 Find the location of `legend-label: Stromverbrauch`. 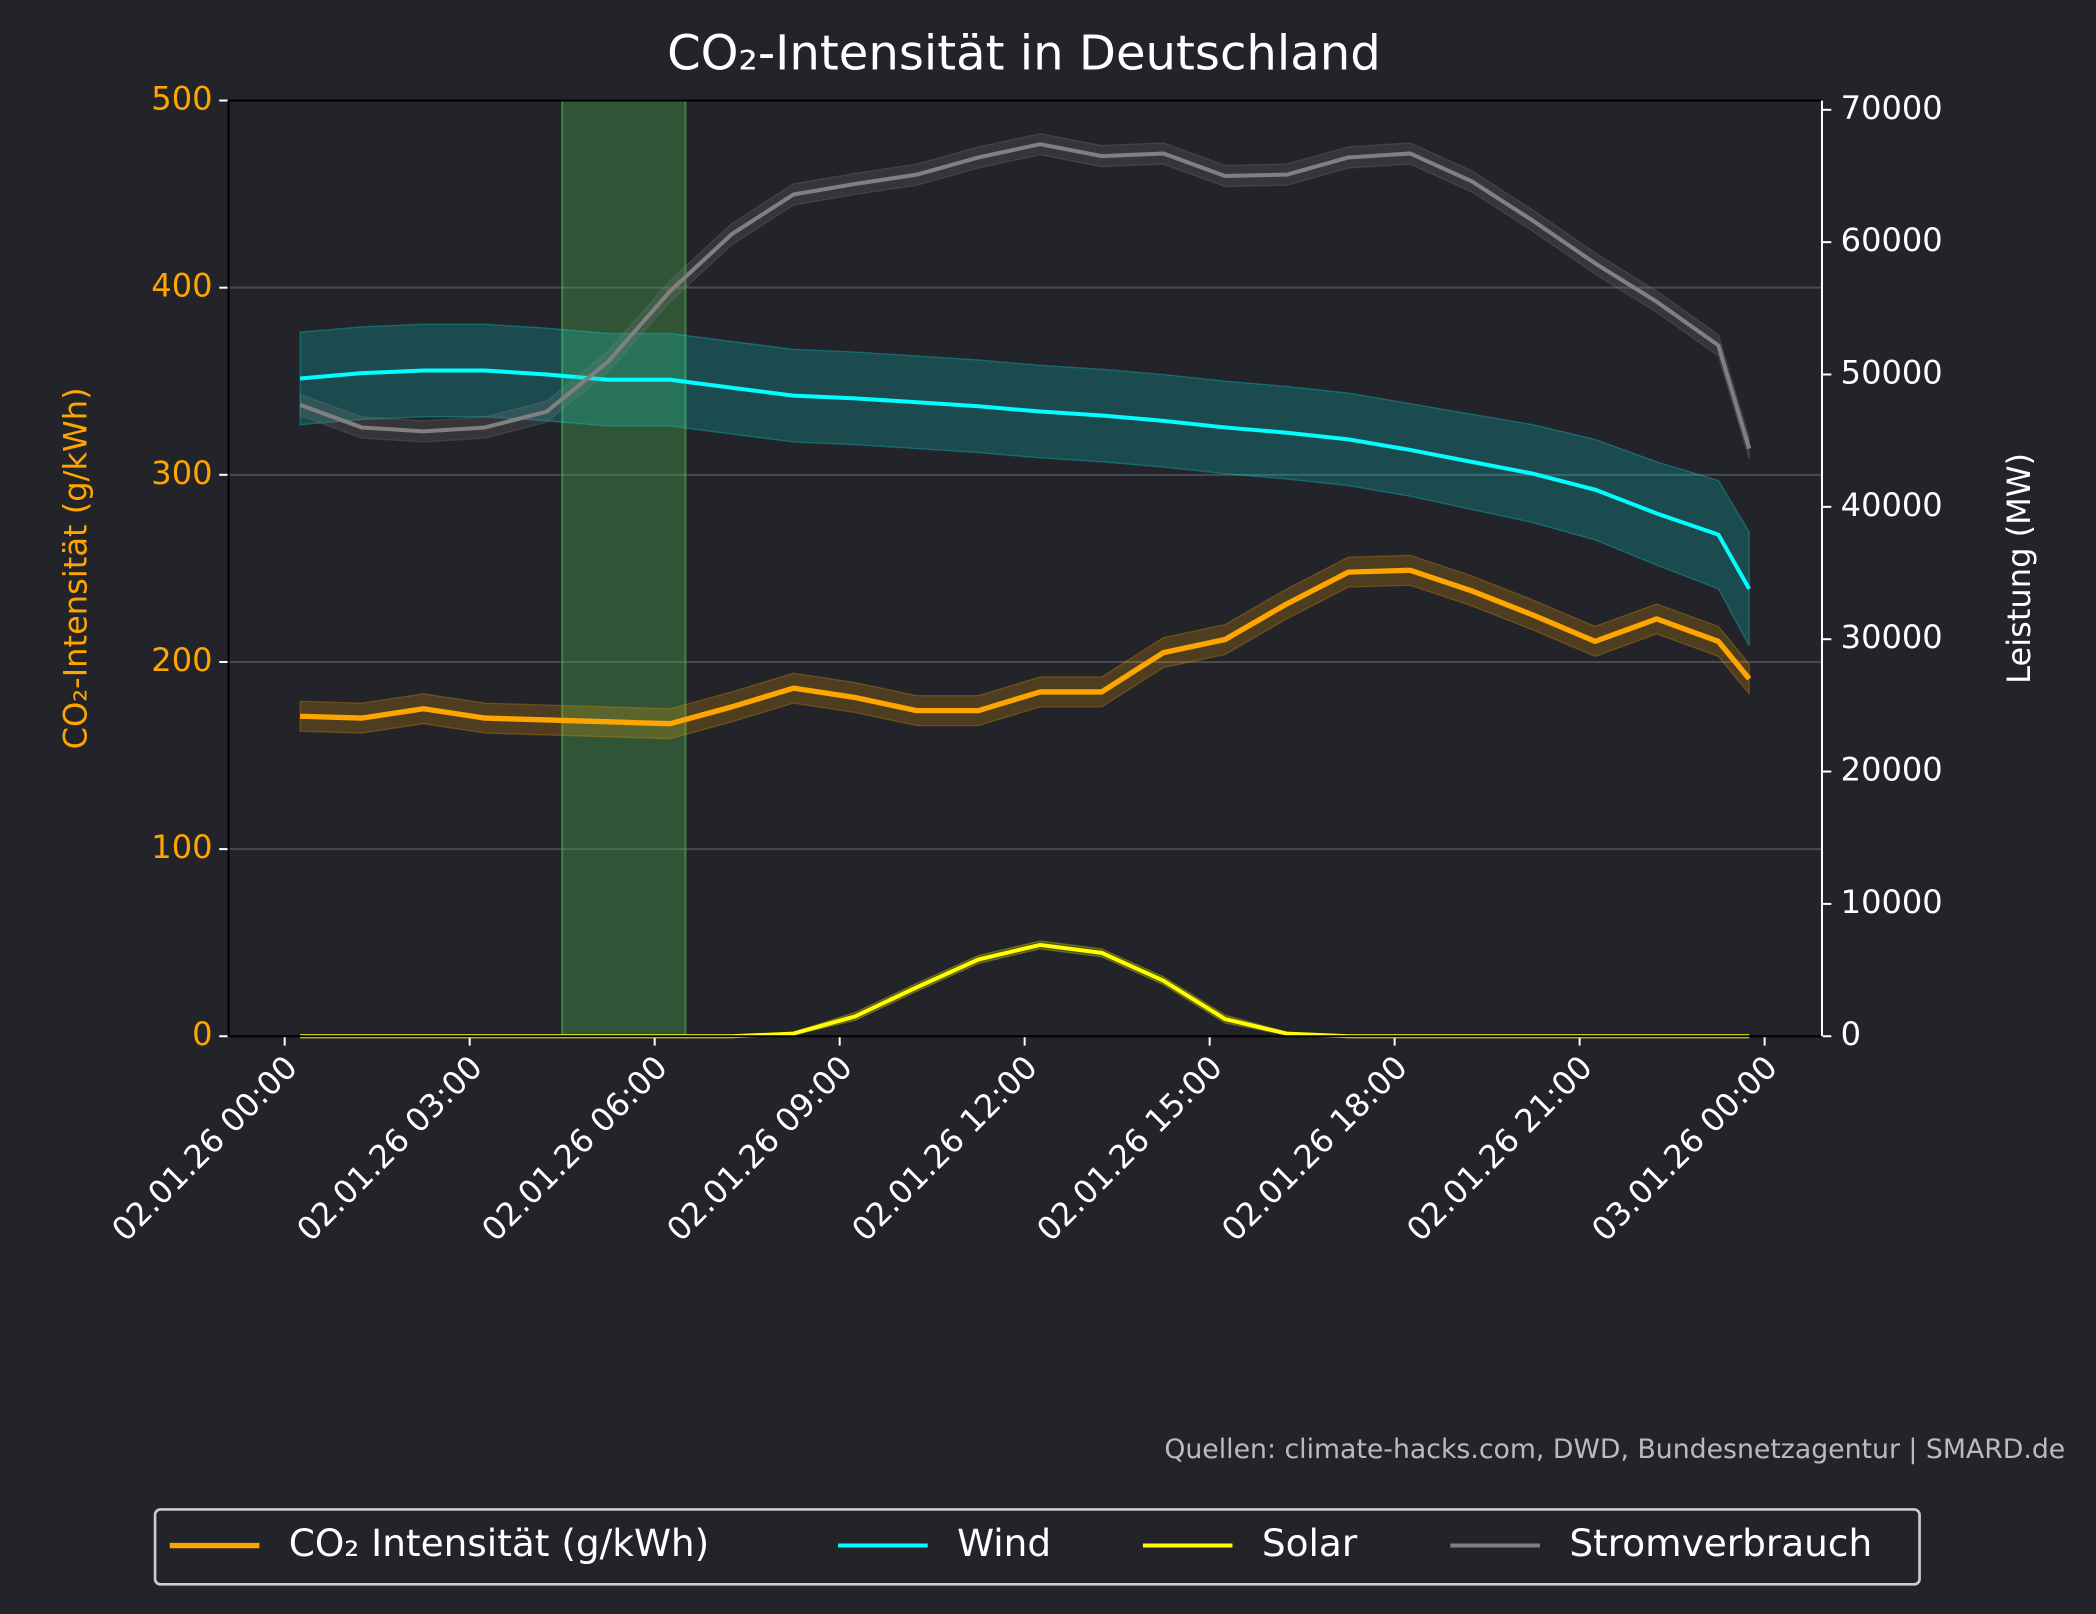

legend-label: Stromverbrauch is located at coordinates (1720, 1543).